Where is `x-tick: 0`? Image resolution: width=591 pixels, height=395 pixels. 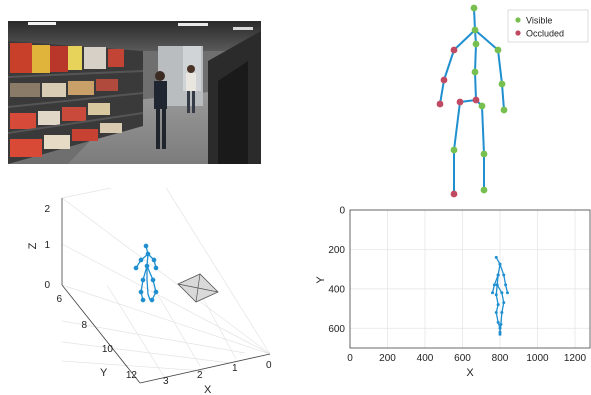 x-tick: 0 is located at coordinates (269, 365).